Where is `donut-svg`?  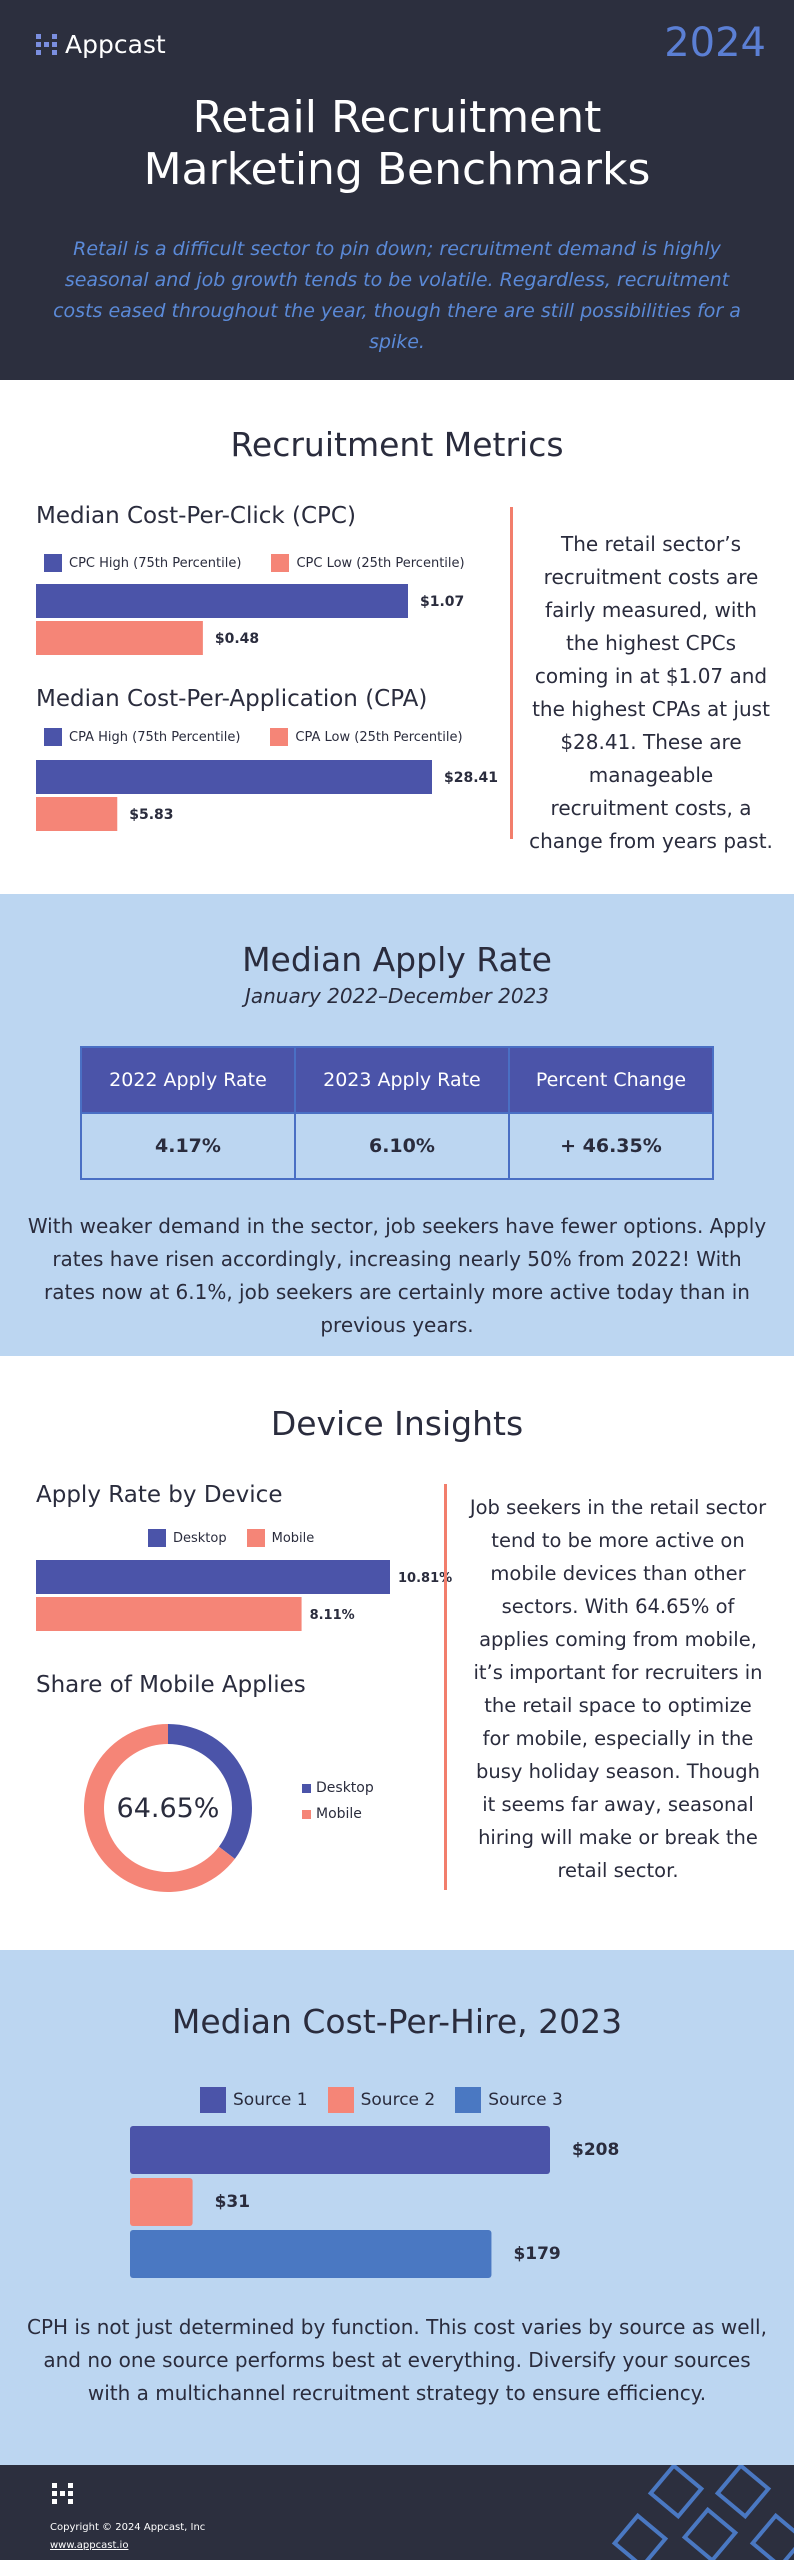 donut-svg is located at coordinates (168, 1808).